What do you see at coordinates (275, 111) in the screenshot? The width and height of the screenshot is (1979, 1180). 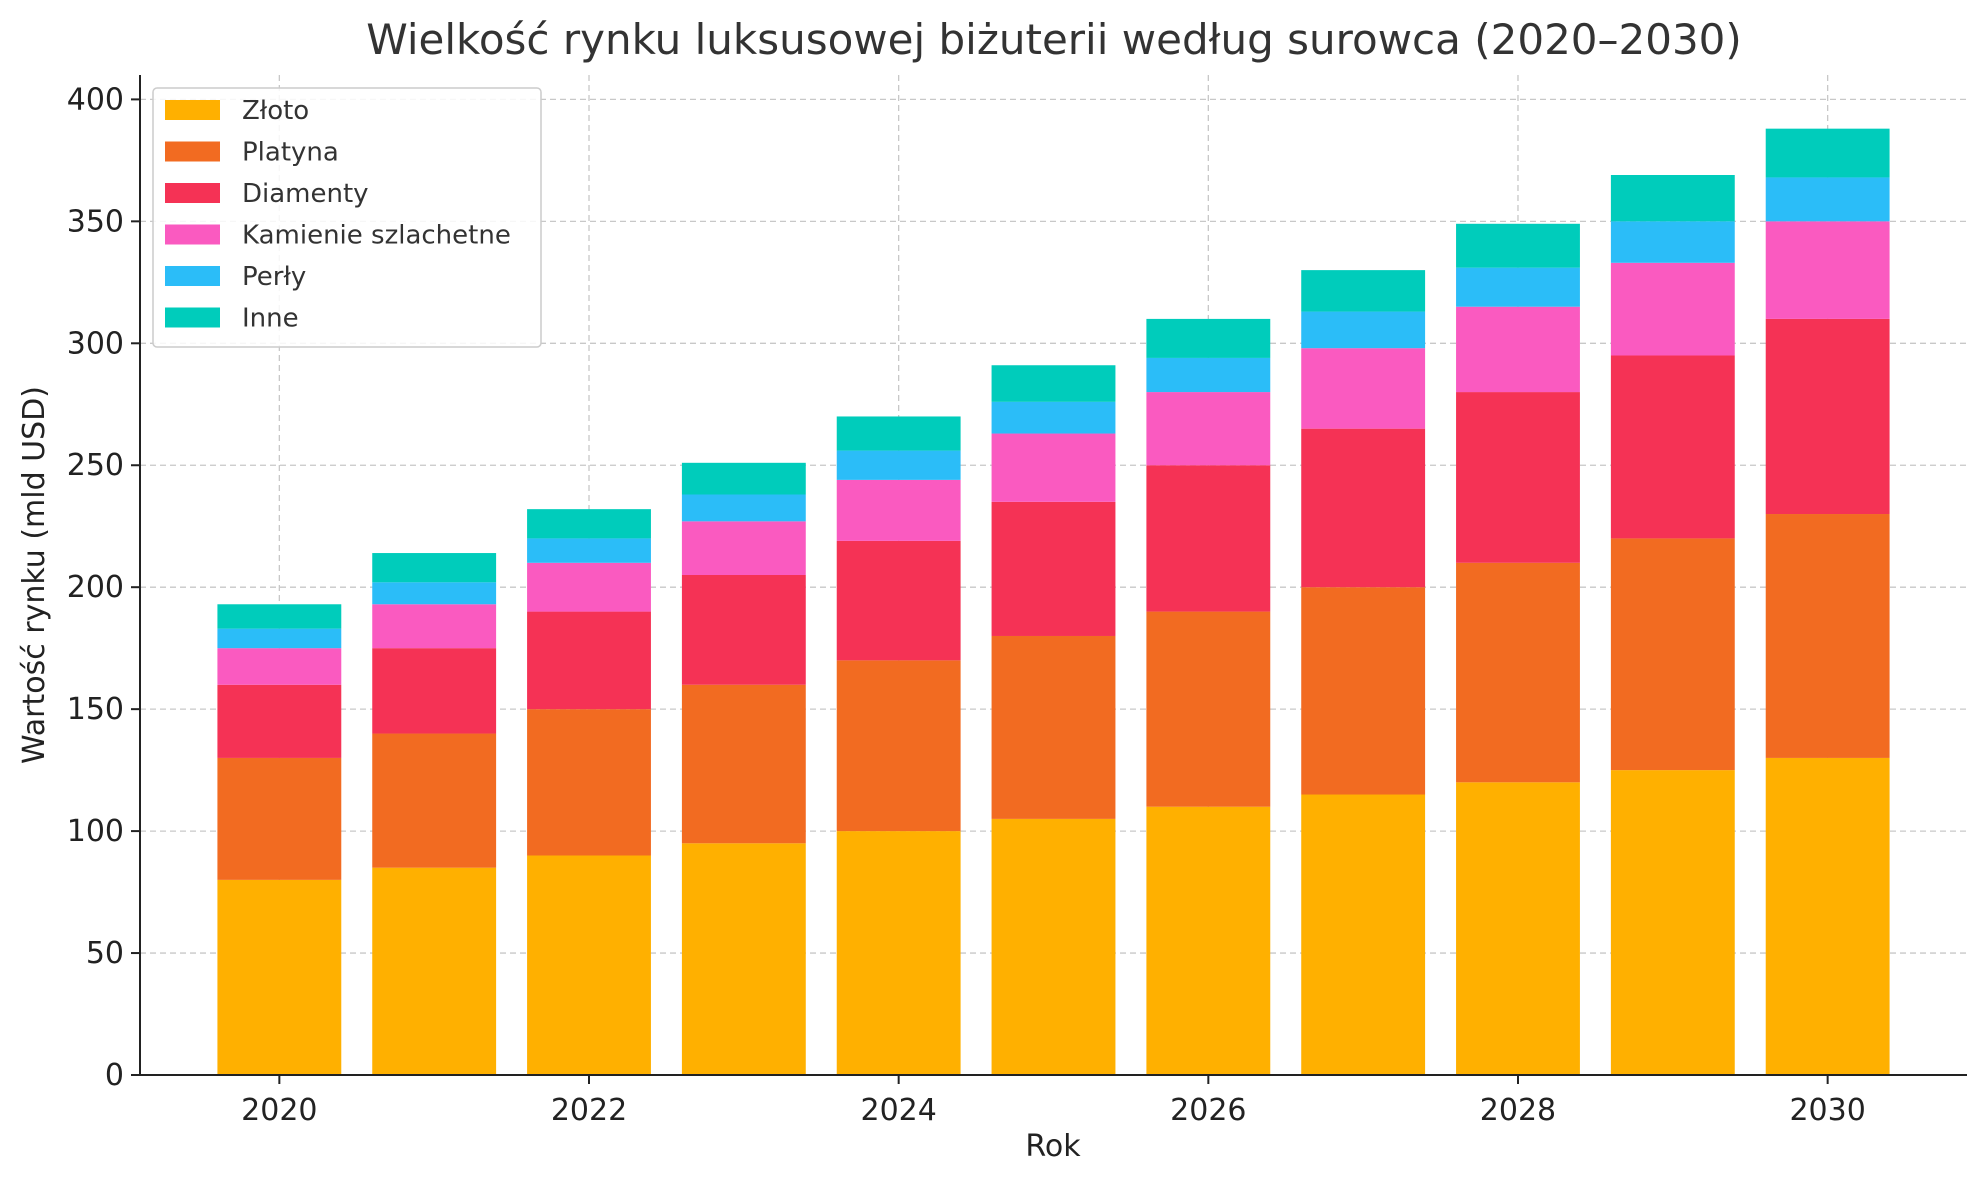 I see `legend-label-0: Złoto` at bounding box center [275, 111].